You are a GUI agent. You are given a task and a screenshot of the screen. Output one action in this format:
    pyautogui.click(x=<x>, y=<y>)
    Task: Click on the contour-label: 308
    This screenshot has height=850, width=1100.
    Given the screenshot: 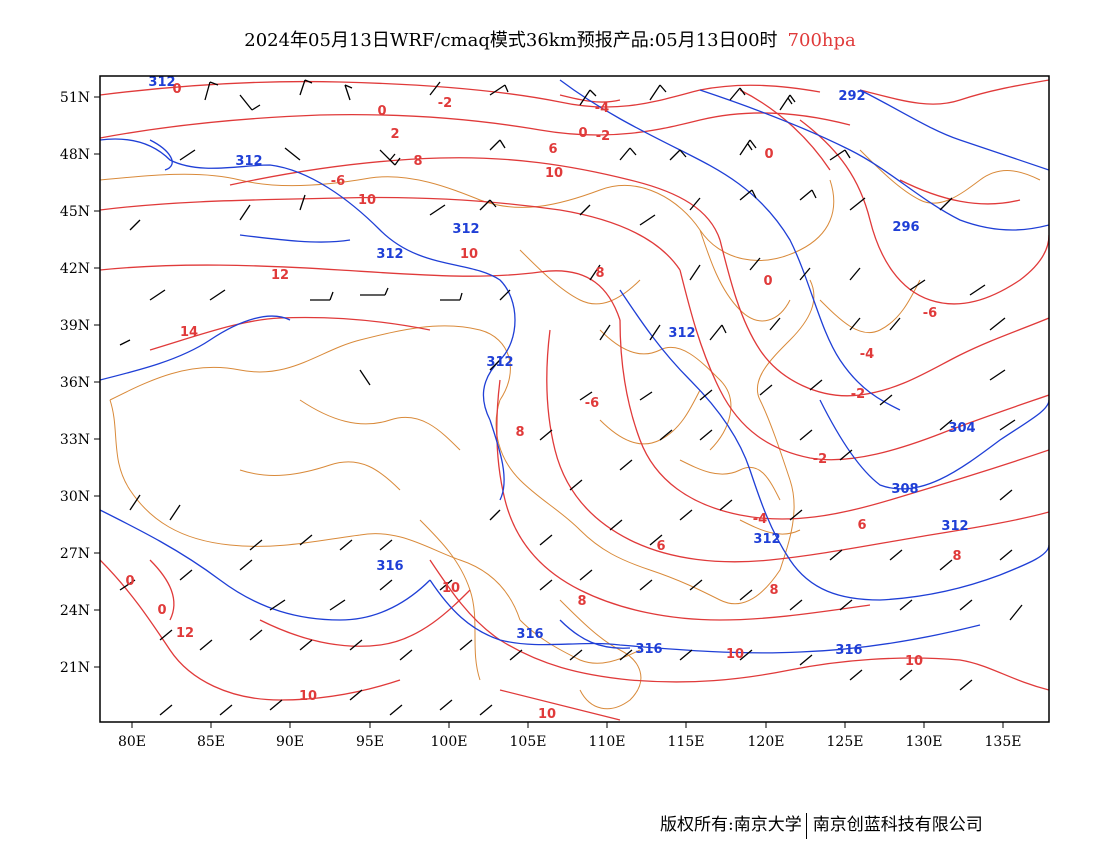 What is the action you would take?
    pyautogui.click(x=904, y=489)
    